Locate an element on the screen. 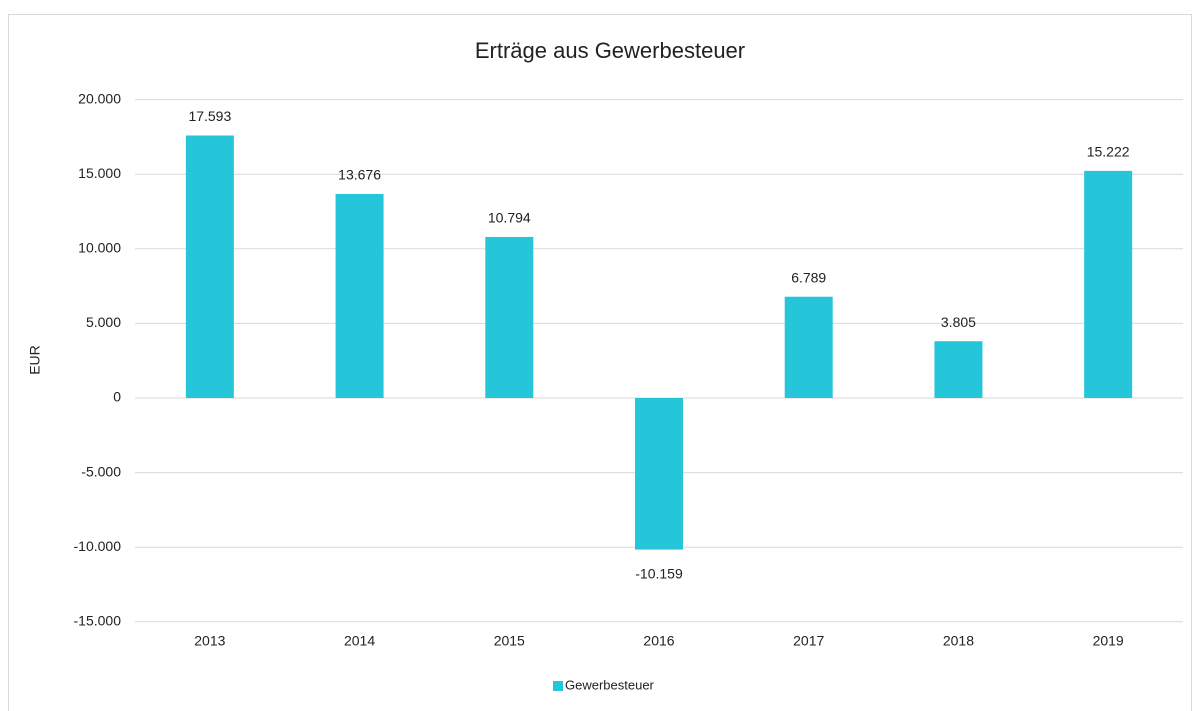 The width and height of the screenshot is (1200, 711). y-axis-label: EUR is located at coordinates (35, 360).